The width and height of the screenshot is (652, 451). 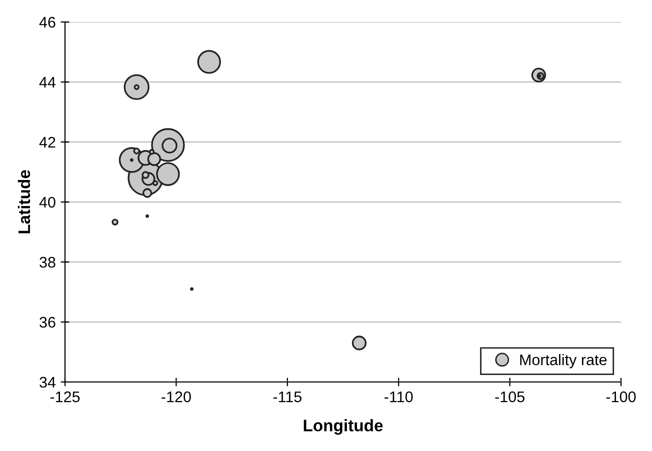 What do you see at coordinates (47, 202) in the screenshot?
I see `y-tick-label: 40` at bounding box center [47, 202].